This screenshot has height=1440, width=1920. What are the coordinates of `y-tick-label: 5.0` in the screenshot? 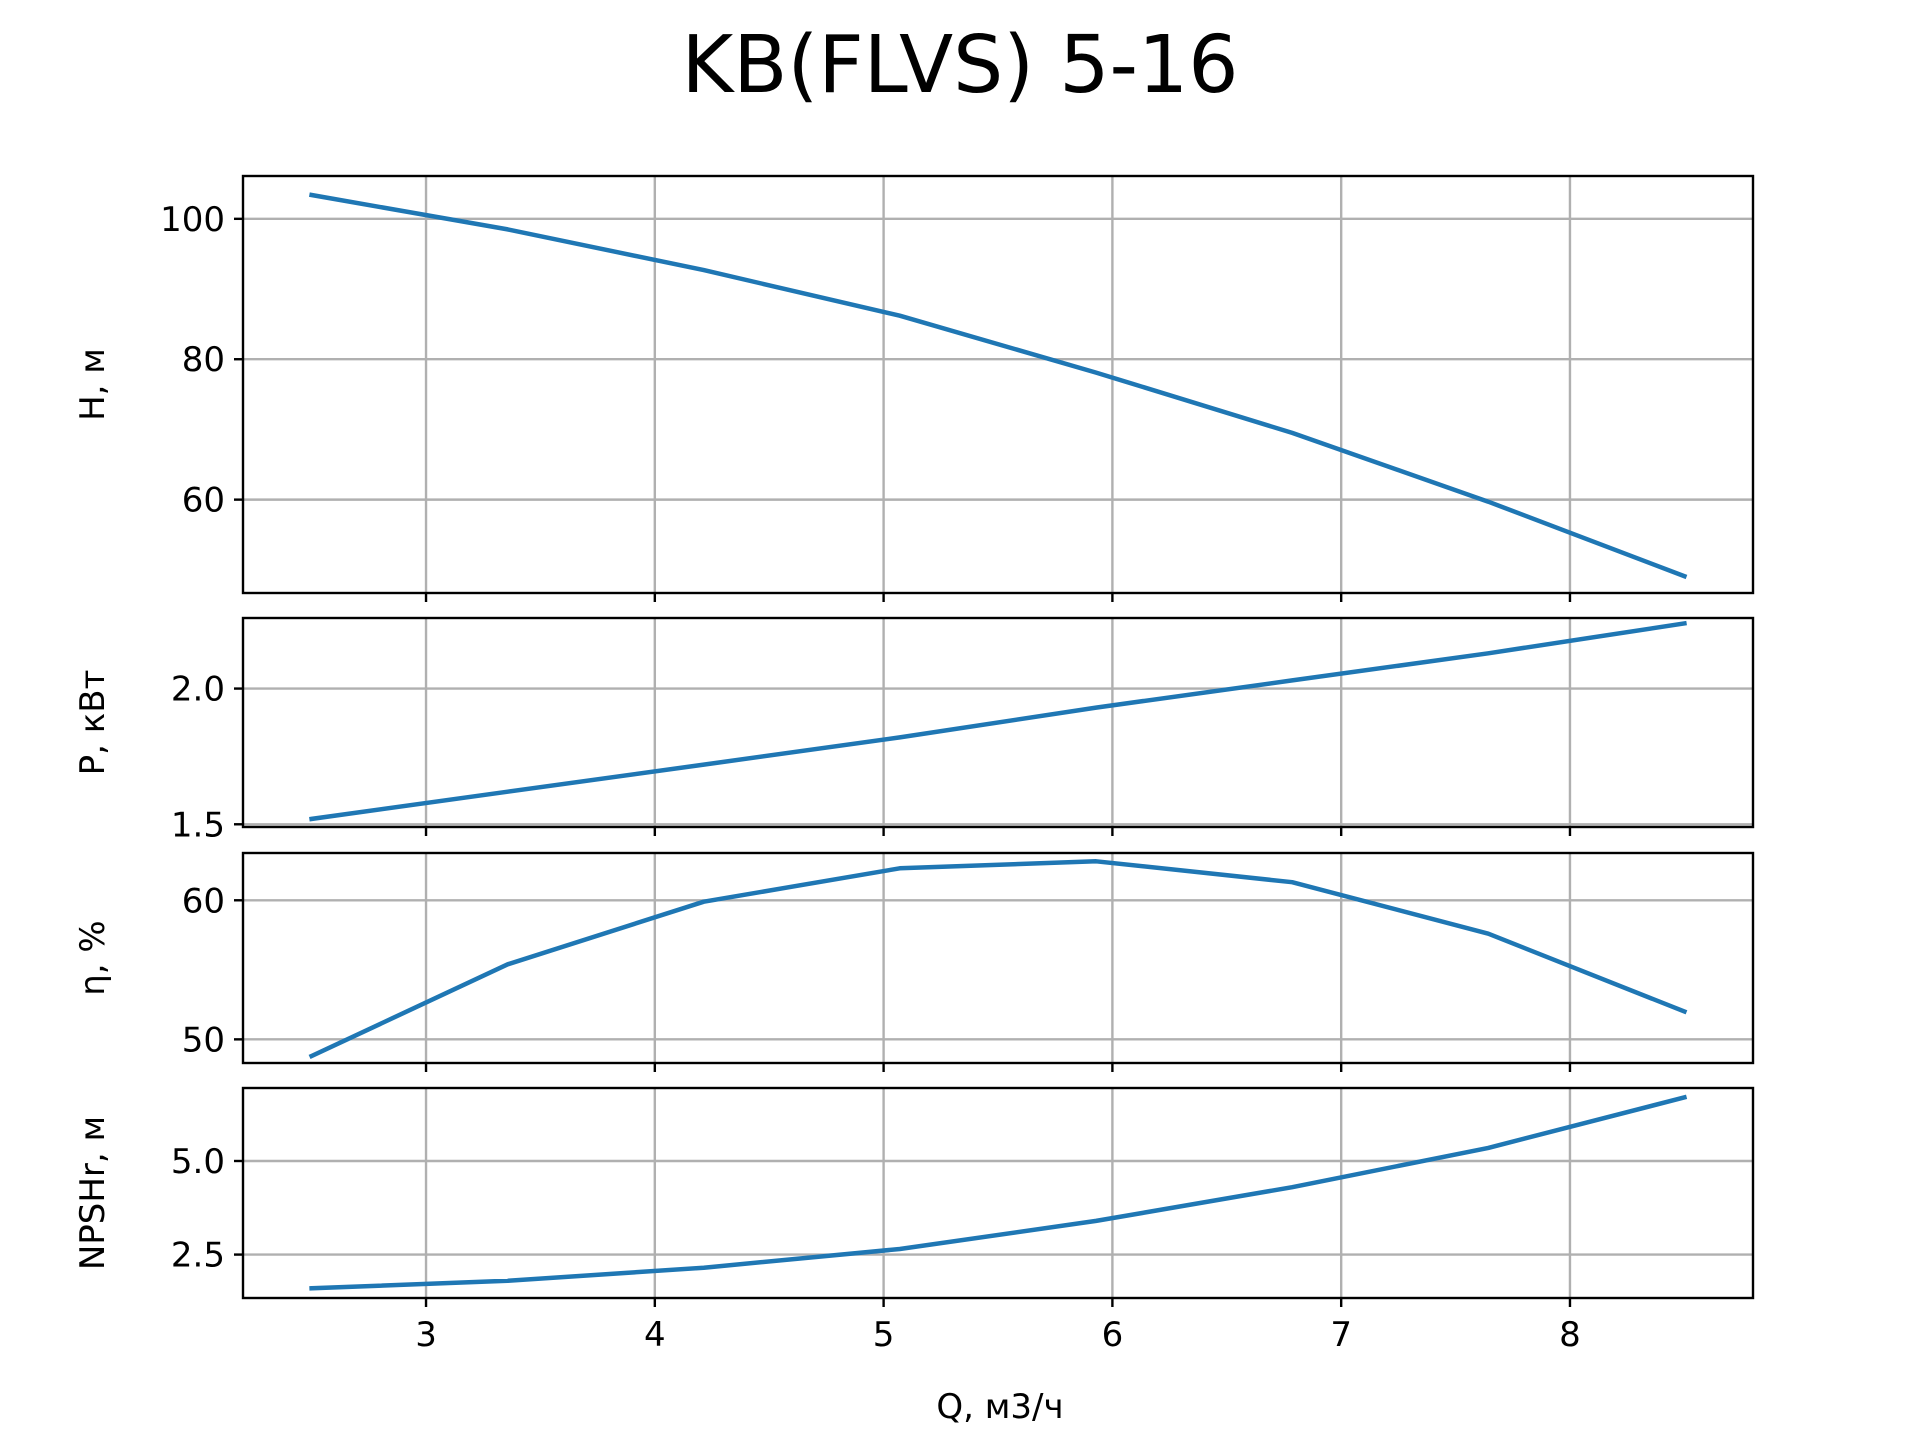 It's located at (198, 1162).